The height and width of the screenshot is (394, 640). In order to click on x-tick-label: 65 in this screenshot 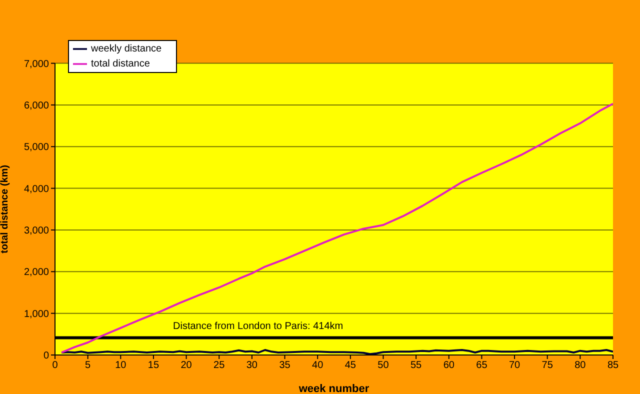, I will do `click(482, 366)`.